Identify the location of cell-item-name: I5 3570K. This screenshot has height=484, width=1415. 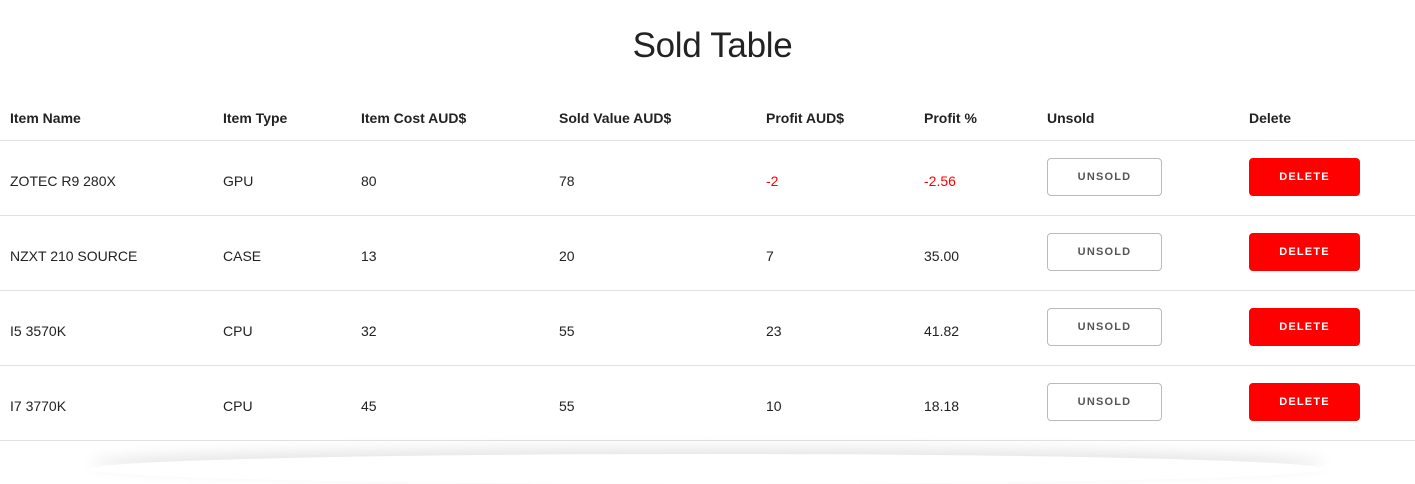
(106, 328).